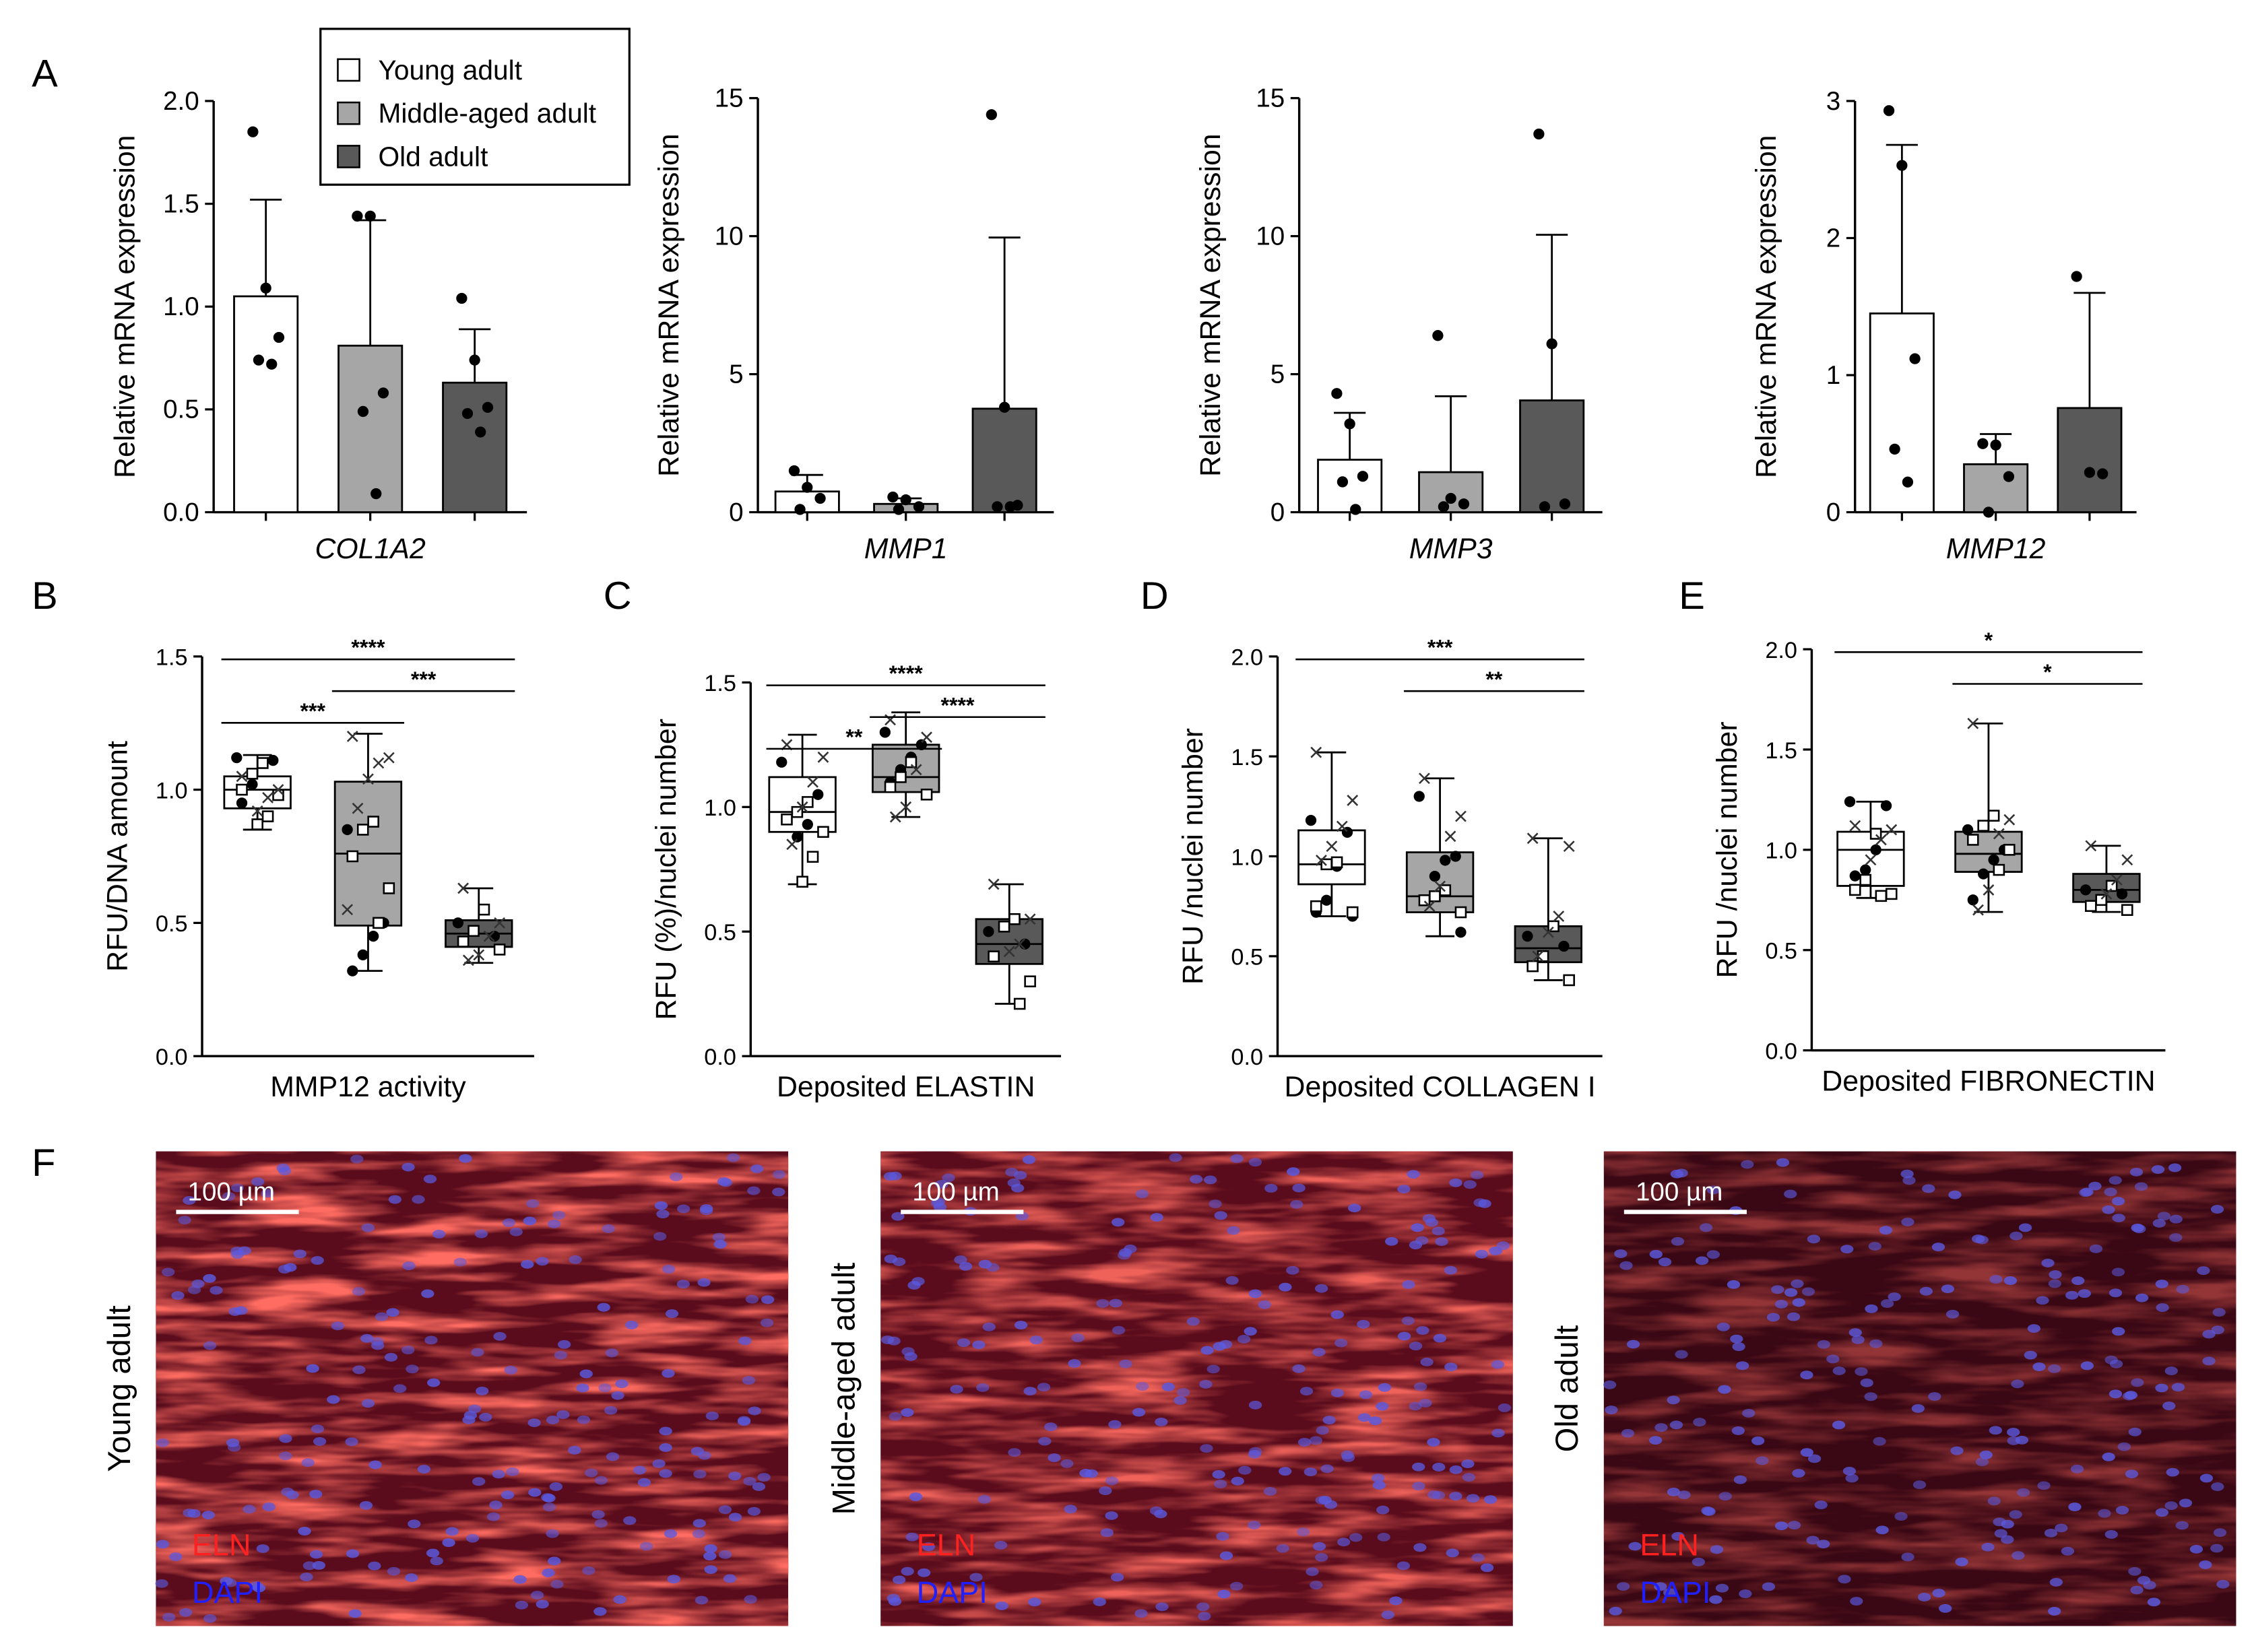 The width and height of the screenshot is (2252, 1652). Describe the element at coordinates (854, 737) in the screenshot. I see `significance-label: **` at that location.